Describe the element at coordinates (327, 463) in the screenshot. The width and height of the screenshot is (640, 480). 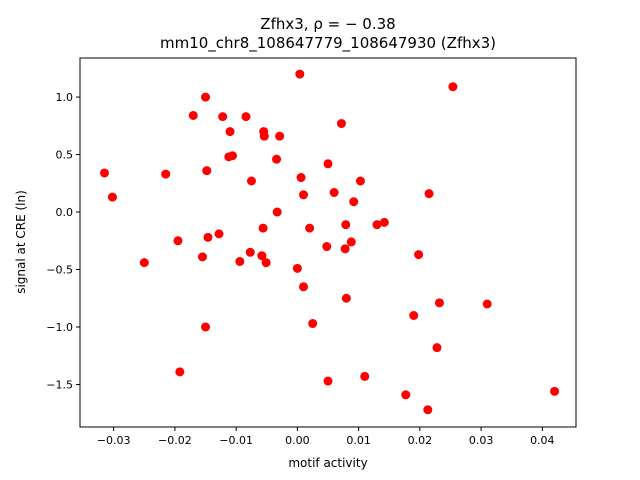
I see `x-axis-label: motif activity` at that location.